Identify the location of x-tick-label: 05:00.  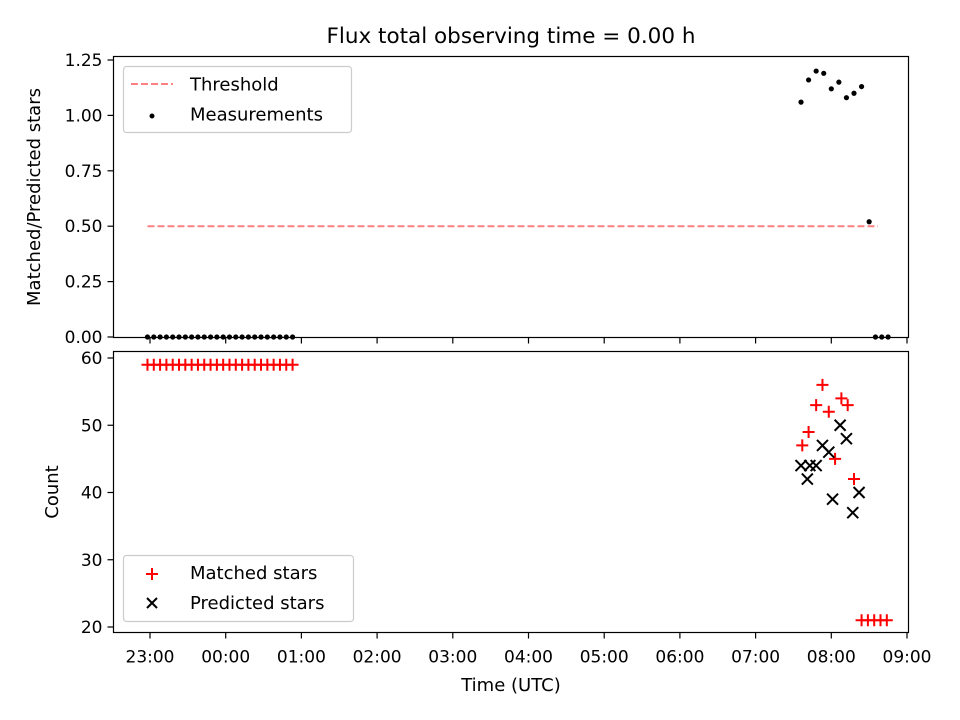
(604, 658).